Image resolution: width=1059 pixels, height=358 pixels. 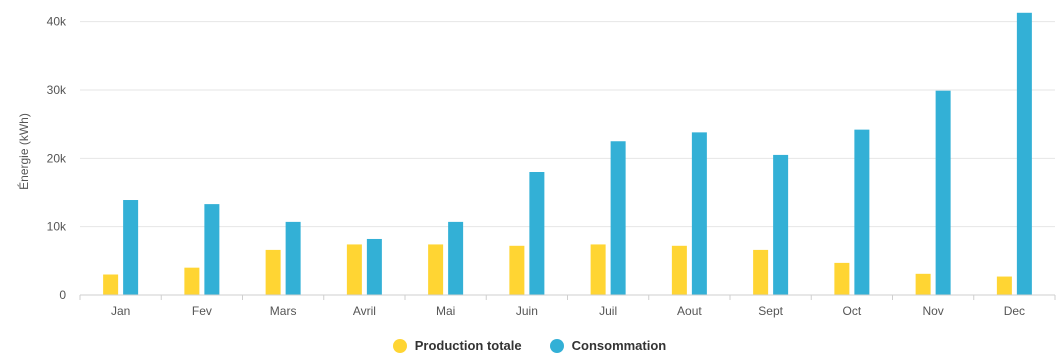 I want to click on x-tick-label: Jan, so click(x=120, y=311).